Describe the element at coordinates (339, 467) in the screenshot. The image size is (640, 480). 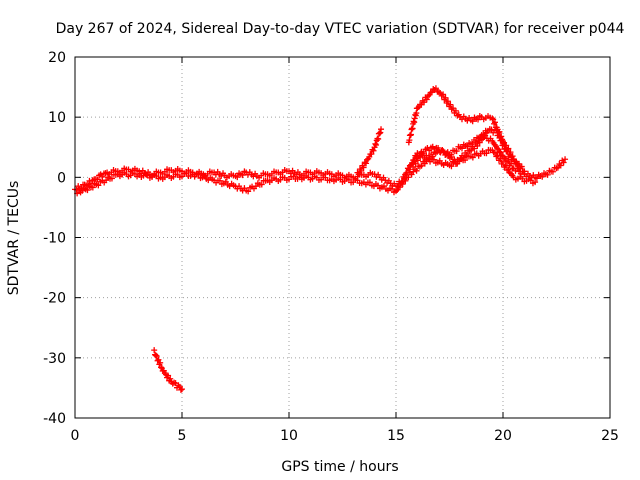
I see `x-axis-label: GPS time / hours` at that location.